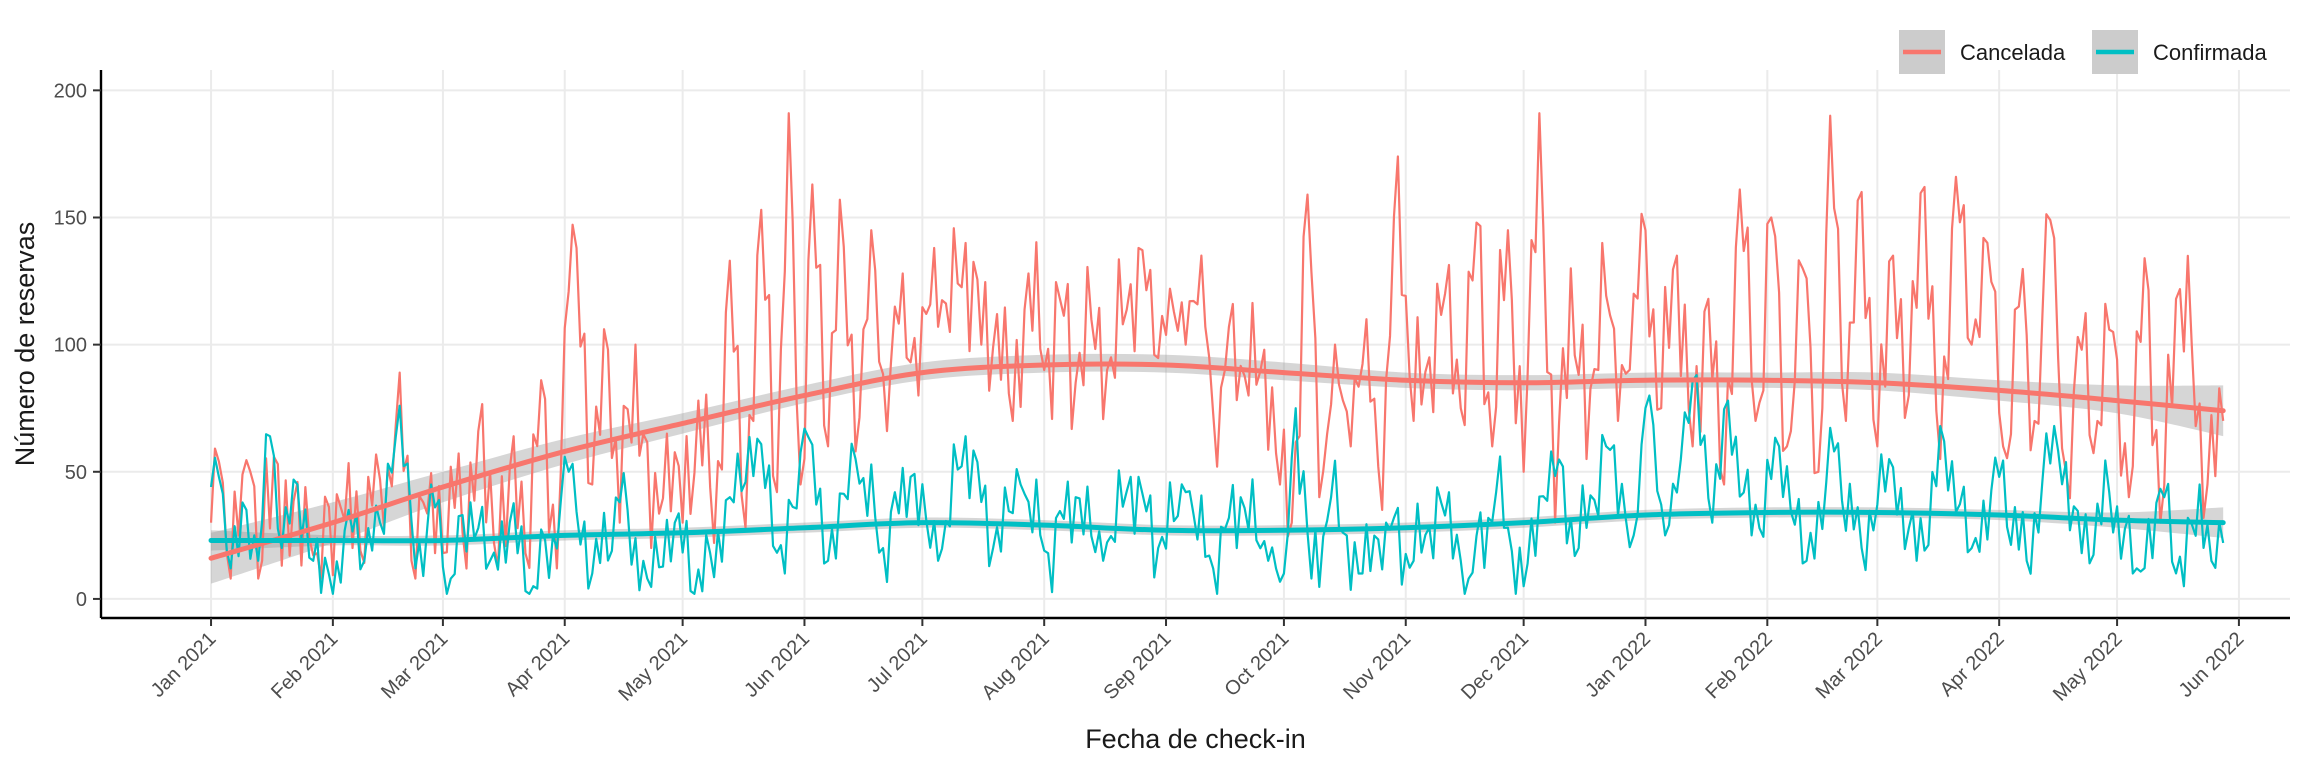 This screenshot has width=2304, height=768. Describe the element at coordinates (1137, 666) in the screenshot. I see `x-tick-label: Sep 2021` at that location.